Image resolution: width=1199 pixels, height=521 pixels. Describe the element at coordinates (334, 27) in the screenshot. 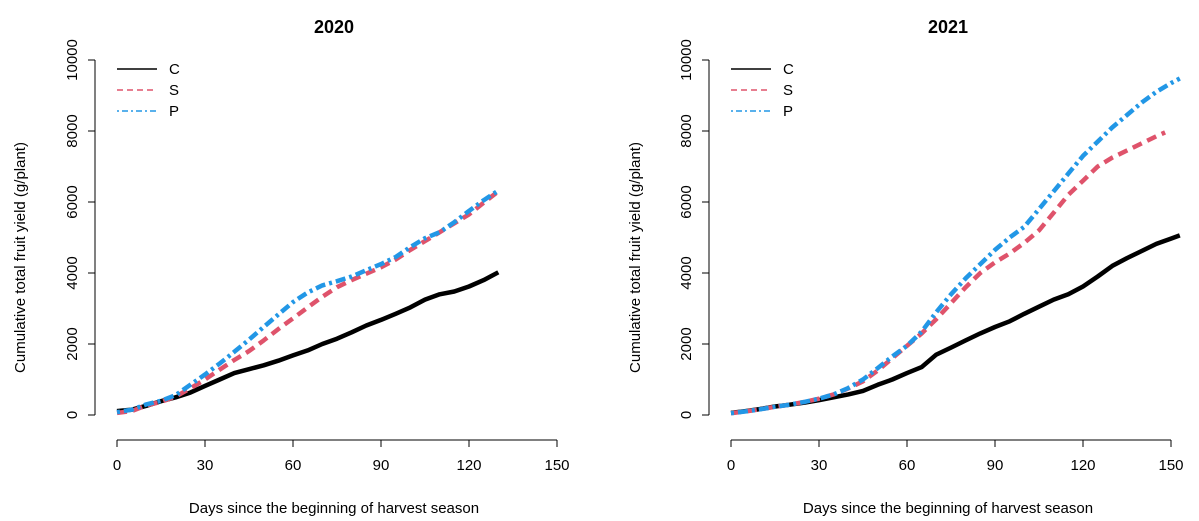

I see `chart-title: 2020` at that location.